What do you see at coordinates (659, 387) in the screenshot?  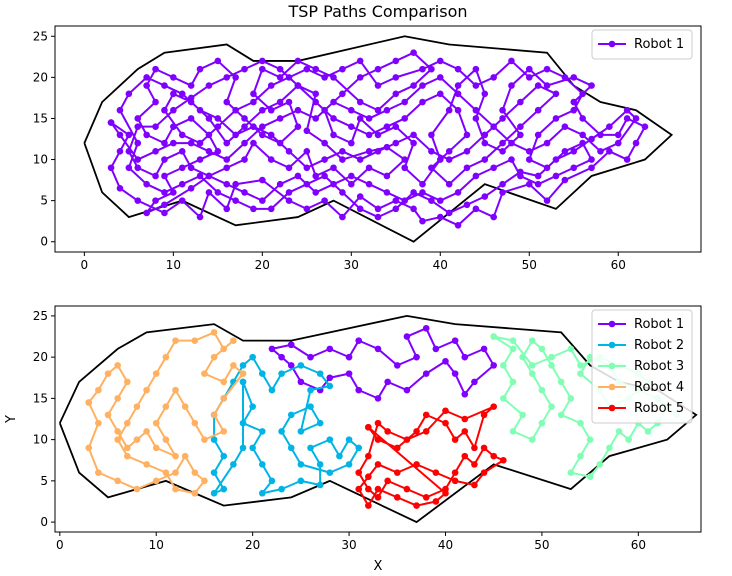 I see `legend-label: Robot 4` at bounding box center [659, 387].